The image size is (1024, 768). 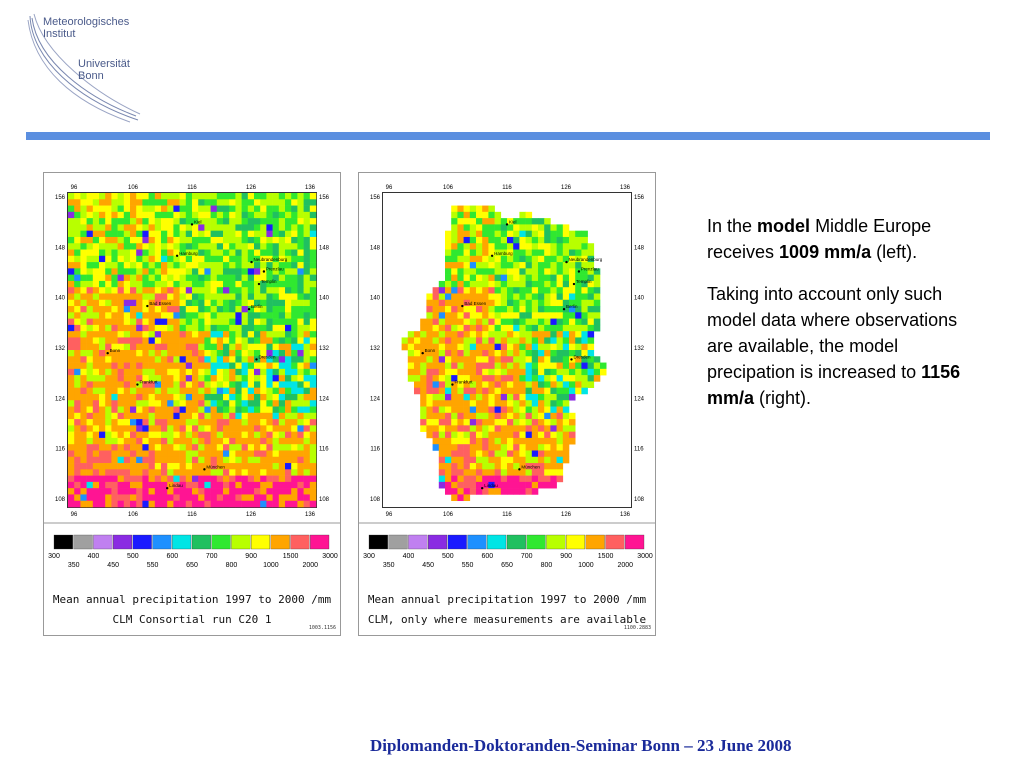 I want to click on city-marker, so click(x=492, y=255).